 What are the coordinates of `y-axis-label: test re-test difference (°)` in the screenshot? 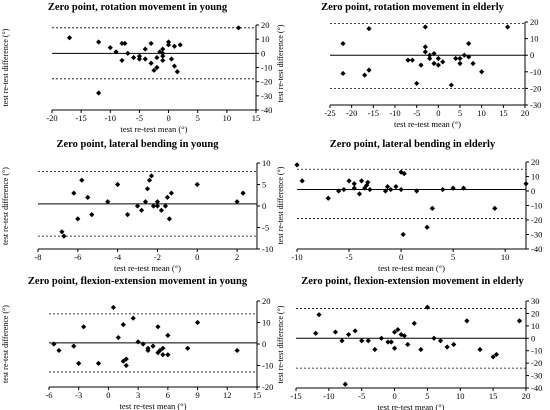 It's located at (5, 206).